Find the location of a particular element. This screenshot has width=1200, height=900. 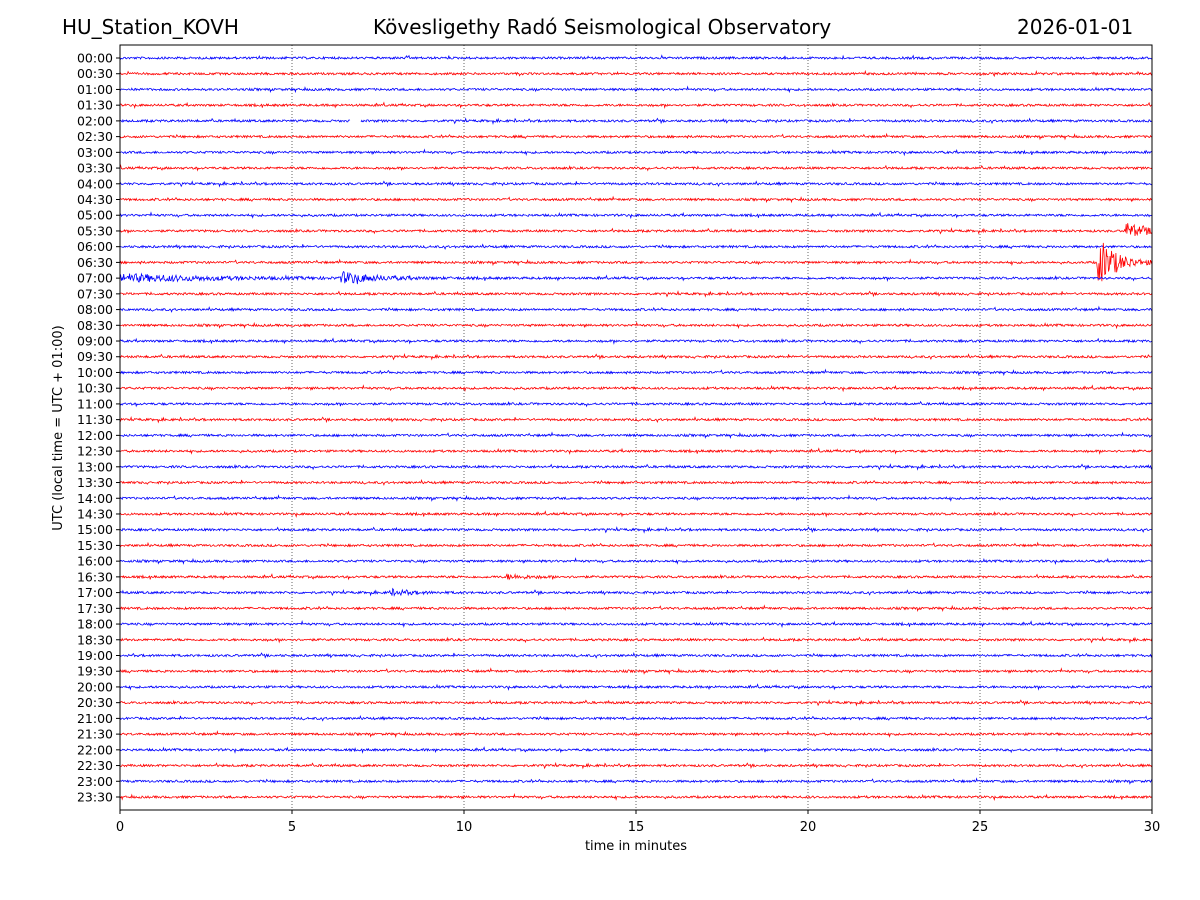

y-tick-label: 19:00 is located at coordinates (95, 655).